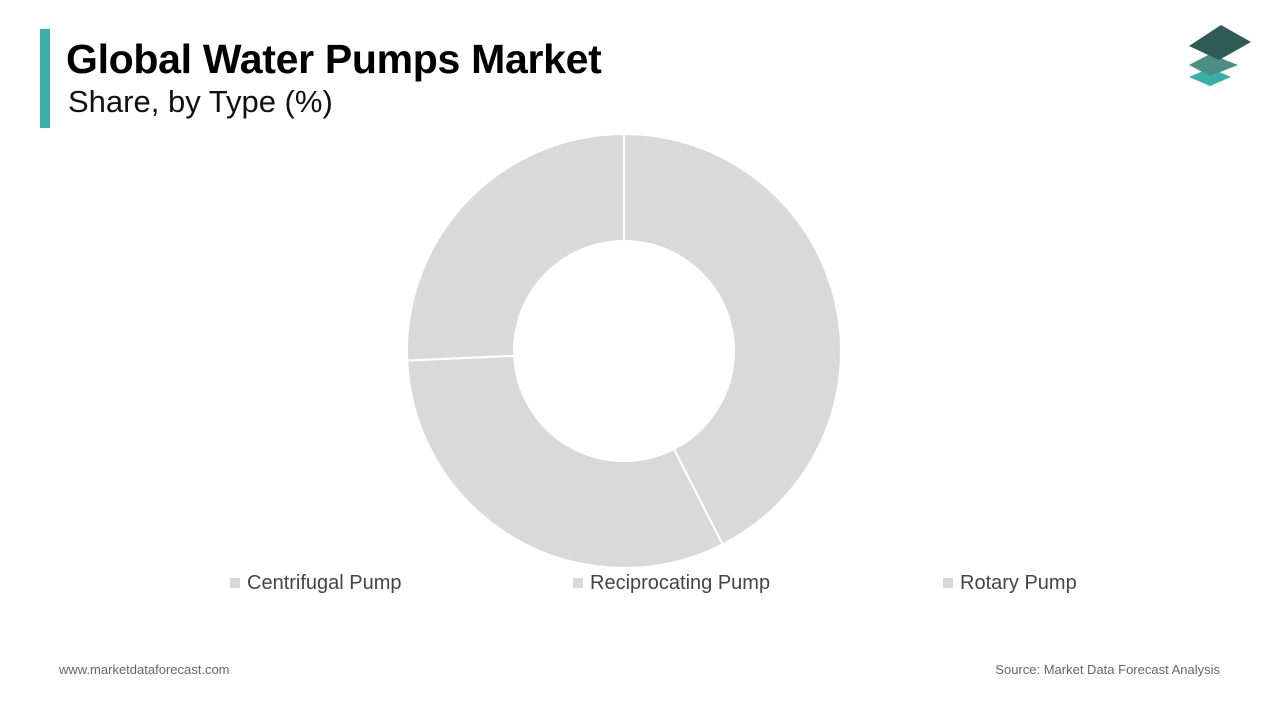 This screenshot has width=1280, height=720. What do you see at coordinates (1210, 77) in the screenshot?
I see `logo-layer-bottom` at bounding box center [1210, 77].